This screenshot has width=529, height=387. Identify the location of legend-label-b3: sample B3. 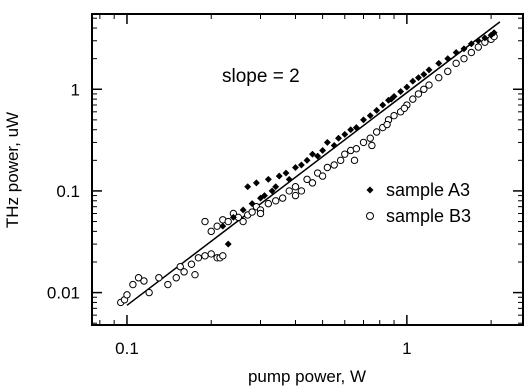
(428, 216).